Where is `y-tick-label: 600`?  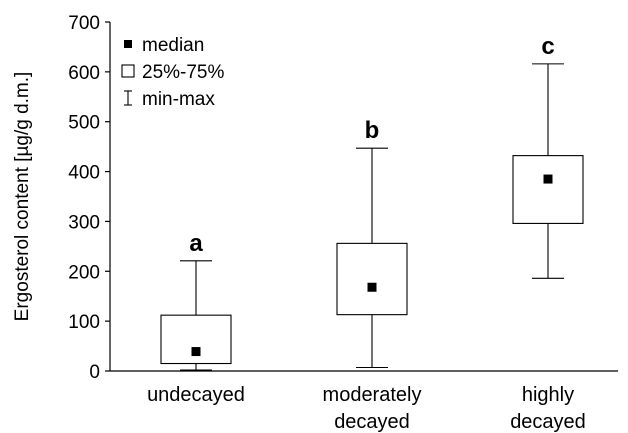 y-tick-label: 600 is located at coordinates (84, 73).